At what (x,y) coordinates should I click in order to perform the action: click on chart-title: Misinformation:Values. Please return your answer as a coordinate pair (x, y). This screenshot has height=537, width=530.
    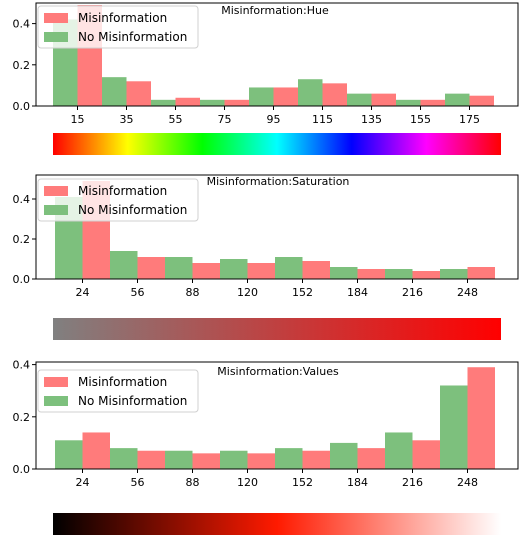
    Looking at the image, I should click on (278, 371).